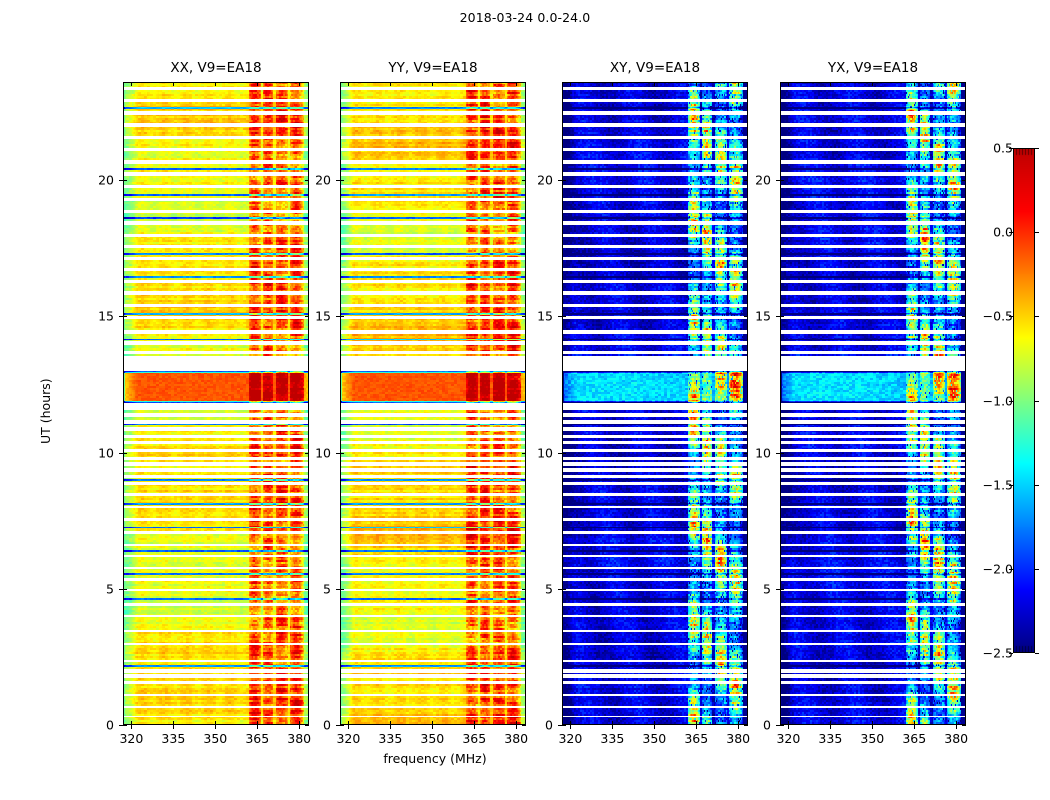 The width and height of the screenshot is (1050, 800). I want to click on colorbar-tick-label: 0.0, so click(1003, 232).